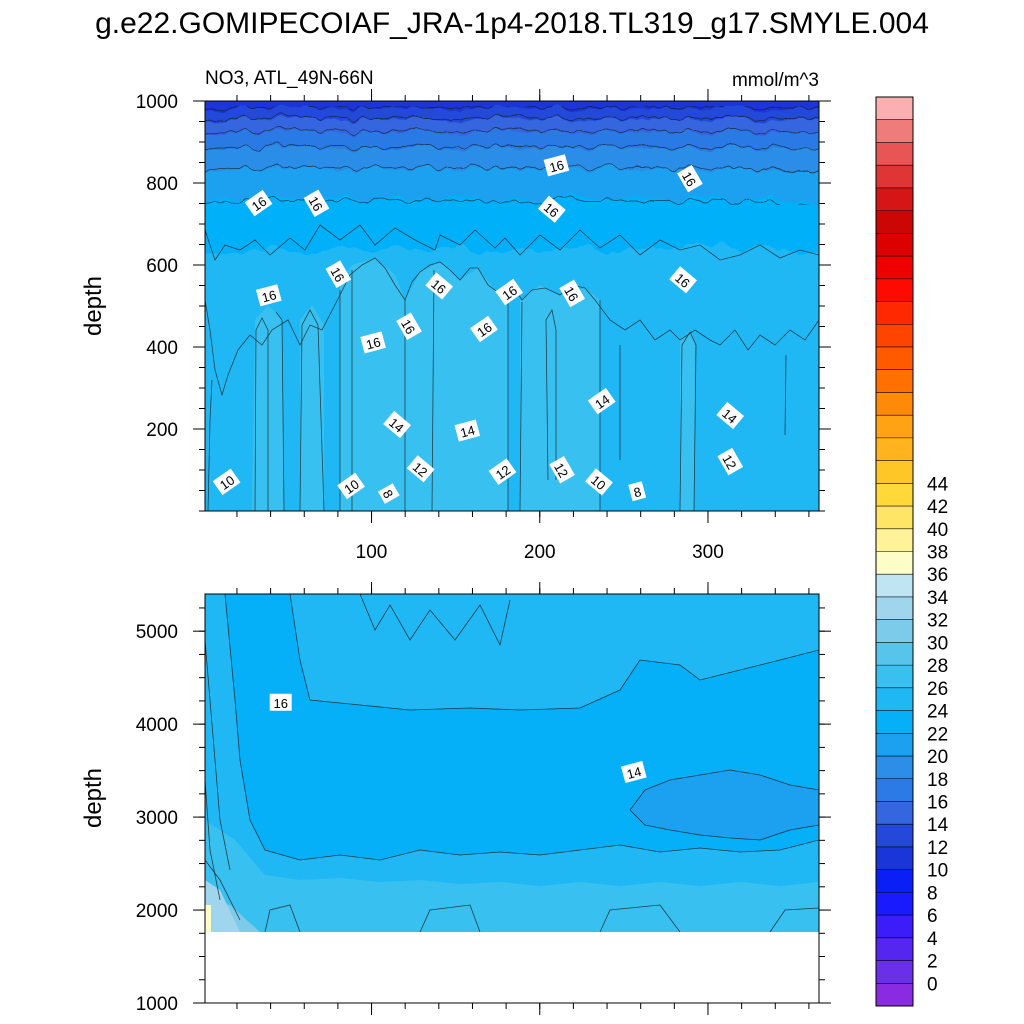 This screenshot has width=1024, height=1024. I want to click on top-x-tick-label: 200, so click(540, 552).